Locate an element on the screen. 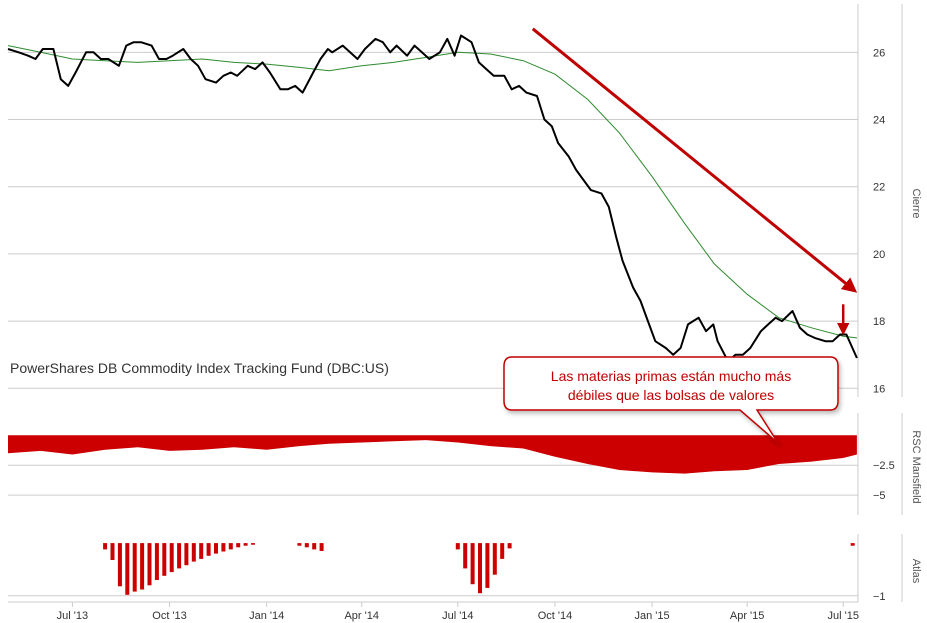 This screenshot has width=927, height=623. x-tick-label: Jul '14 is located at coordinates (457, 616).